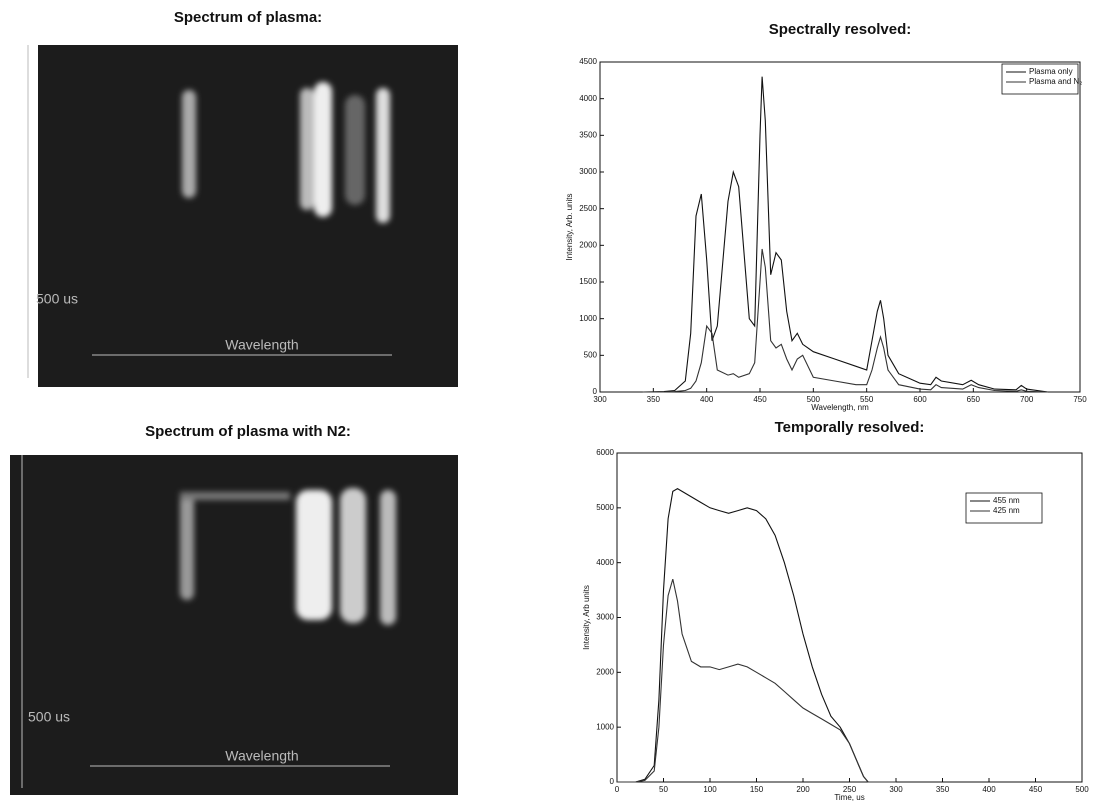 The width and height of the screenshot is (1098, 812). I want to click on legend-label: 455 nm, so click(1006, 500).